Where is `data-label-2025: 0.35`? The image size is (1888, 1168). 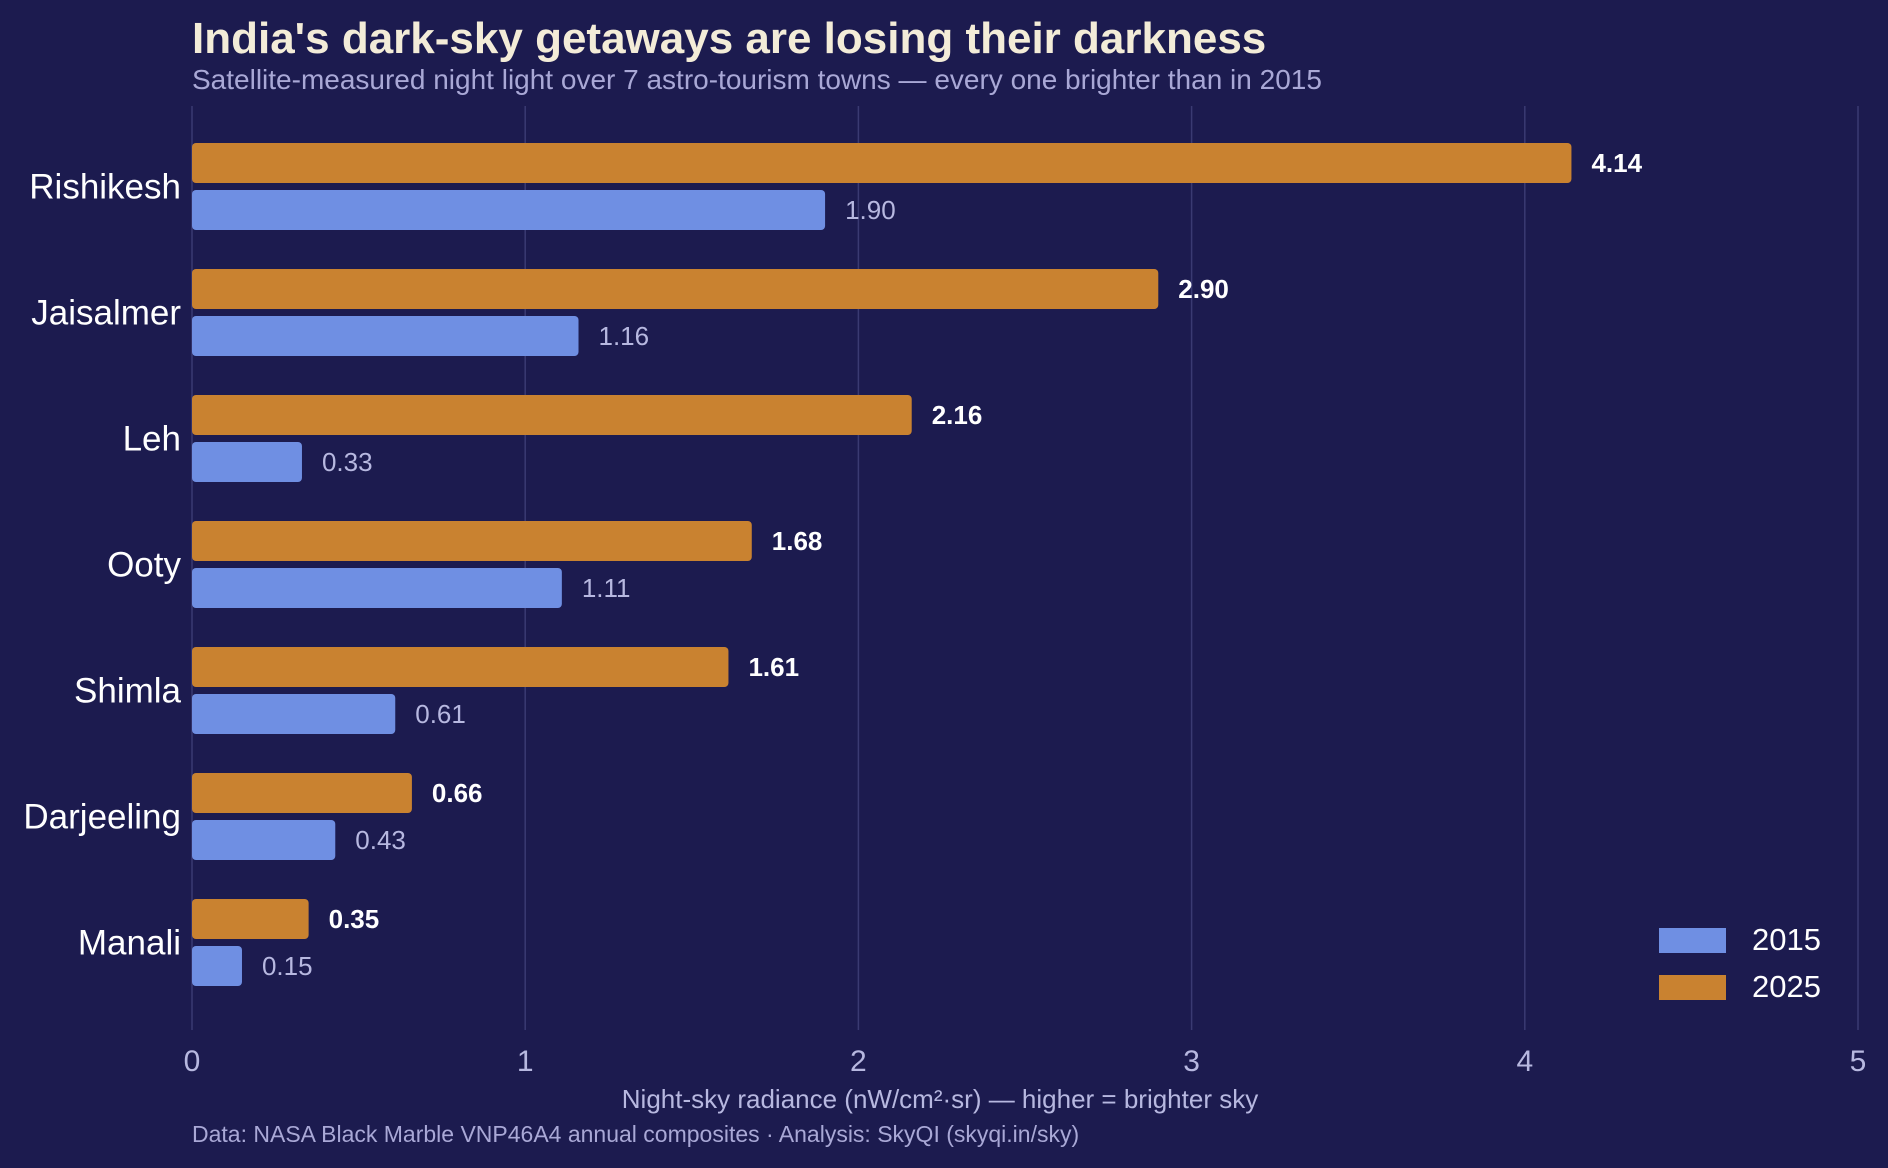
data-label-2025: 0.35 is located at coordinates (354, 919).